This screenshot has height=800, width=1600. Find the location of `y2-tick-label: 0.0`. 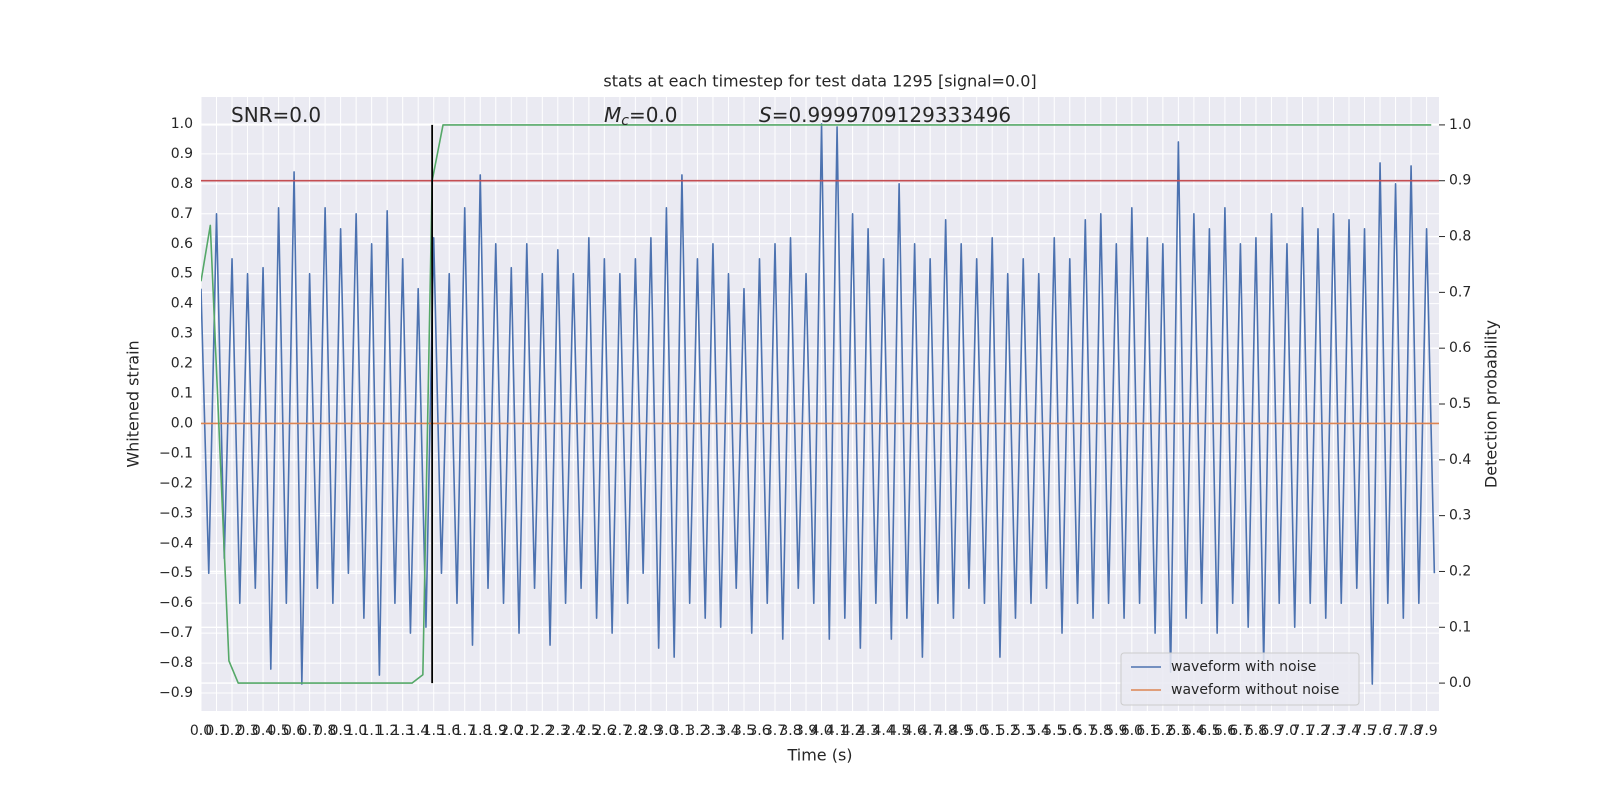

y2-tick-label: 0.0 is located at coordinates (1460, 683).